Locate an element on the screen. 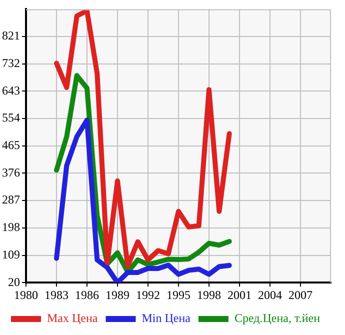  y-tick-label: 554 is located at coordinates (11, 117).